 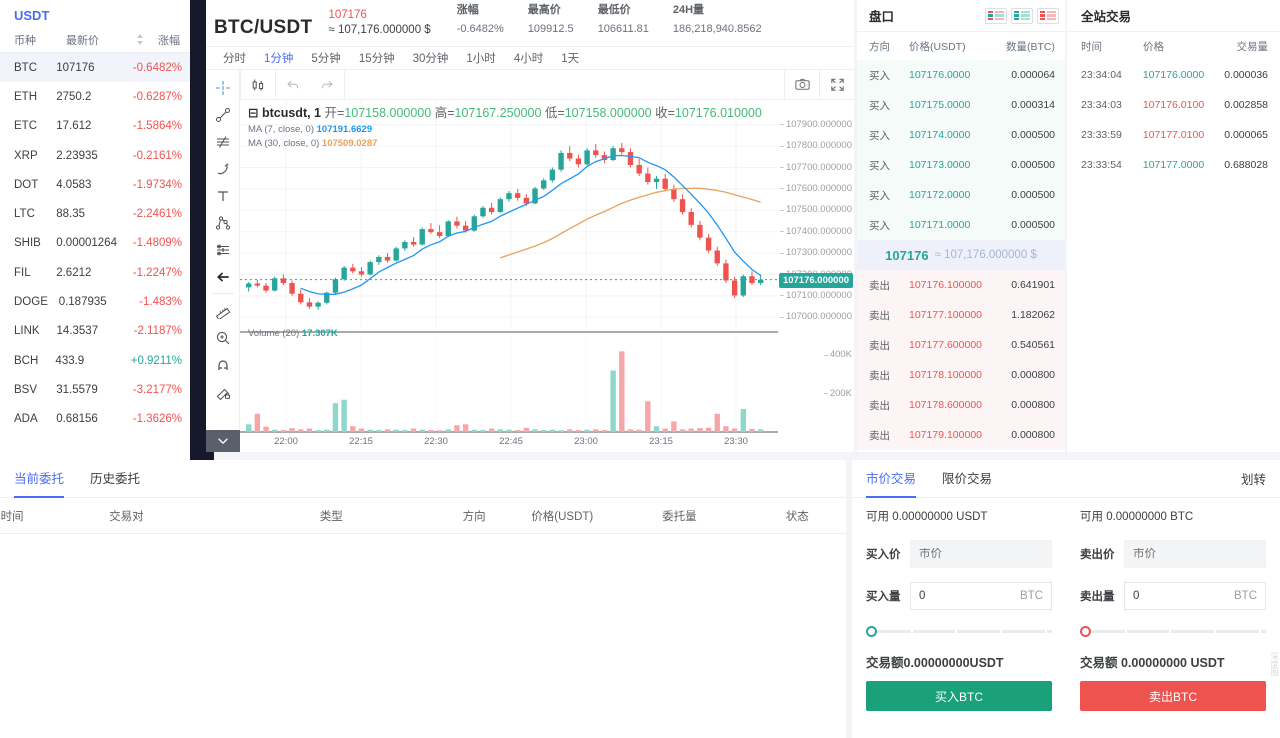 What do you see at coordinates (797, 516) in the screenshot?
I see `orders-col-6: 状态` at bounding box center [797, 516].